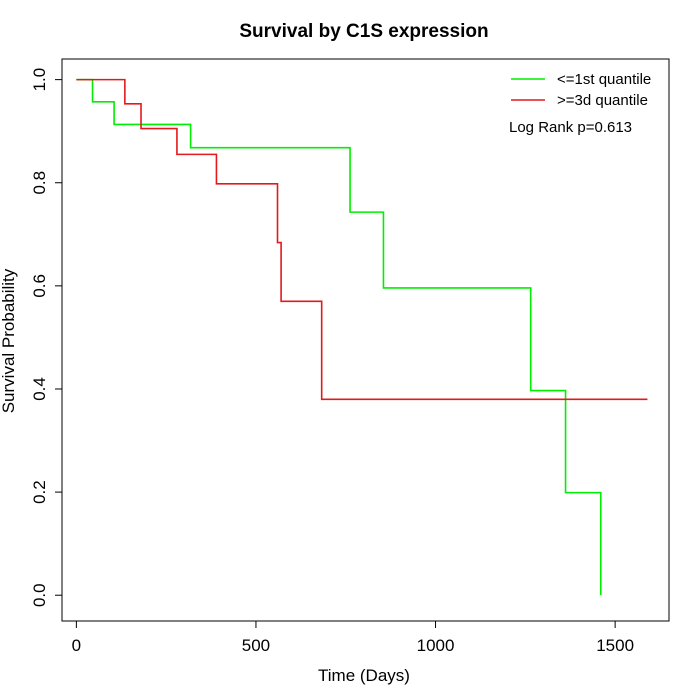  I want to click on y-axis-label: Survival Probability, so click(9, 340).